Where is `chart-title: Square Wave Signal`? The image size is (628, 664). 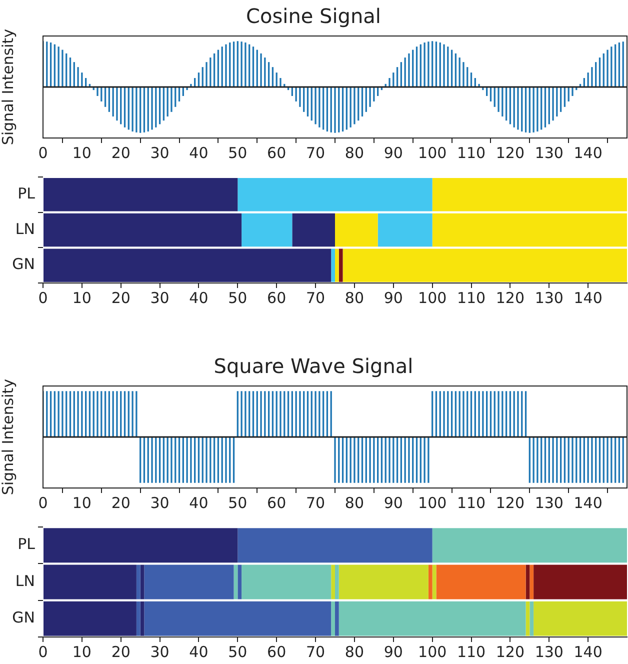
chart-title: Square Wave Signal is located at coordinates (314, 366).